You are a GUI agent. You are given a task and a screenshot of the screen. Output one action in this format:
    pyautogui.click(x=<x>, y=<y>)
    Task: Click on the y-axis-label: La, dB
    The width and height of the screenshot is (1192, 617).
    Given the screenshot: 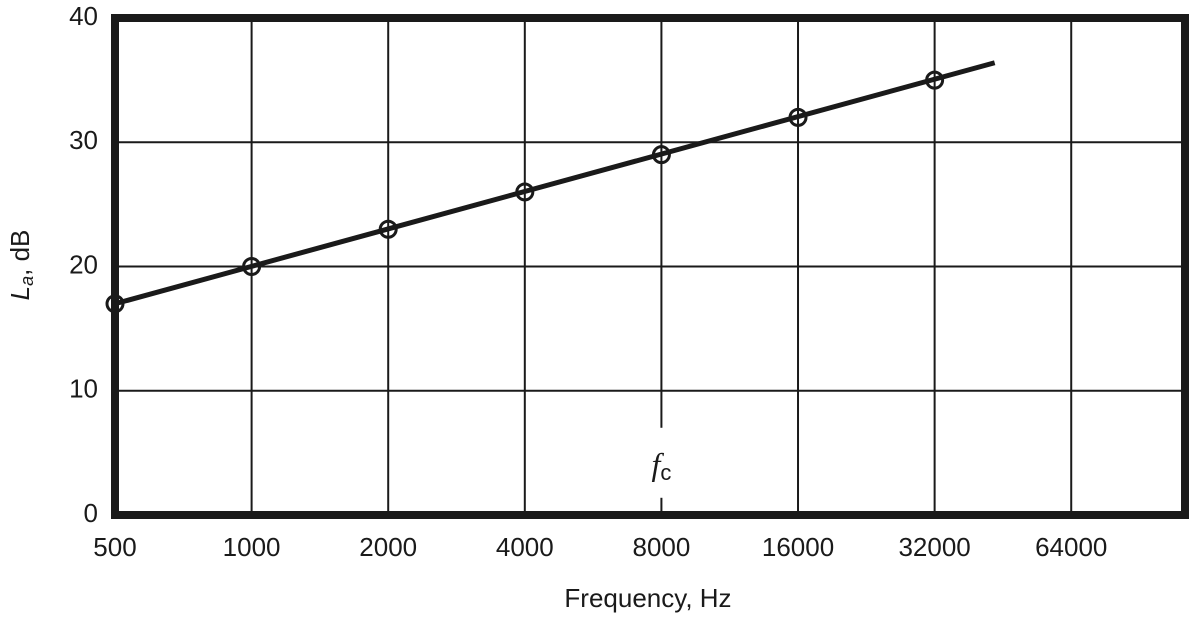 What is the action you would take?
    pyautogui.click(x=21, y=265)
    